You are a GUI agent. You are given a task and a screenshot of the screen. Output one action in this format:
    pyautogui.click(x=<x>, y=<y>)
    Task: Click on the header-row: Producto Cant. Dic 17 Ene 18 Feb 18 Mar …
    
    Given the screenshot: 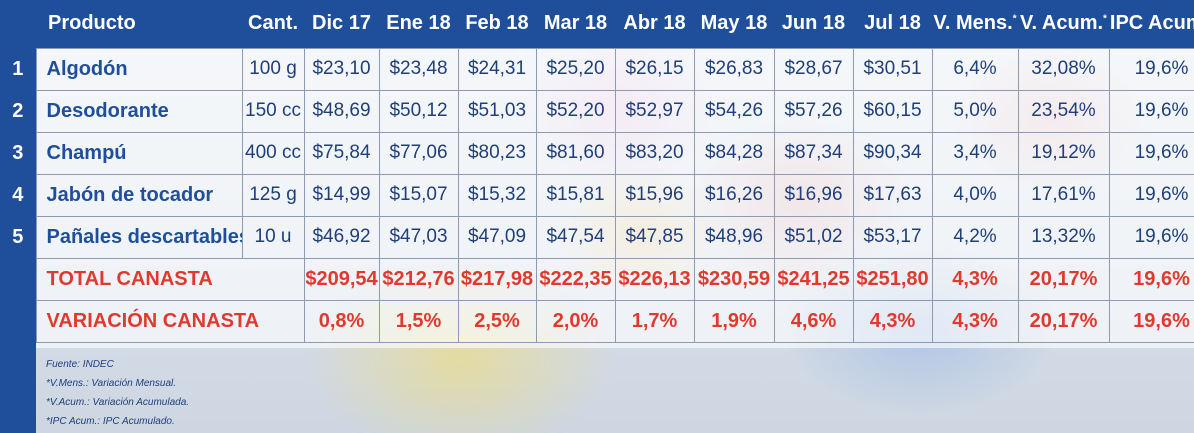 What is the action you would take?
    pyautogui.click(x=597, y=24)
    